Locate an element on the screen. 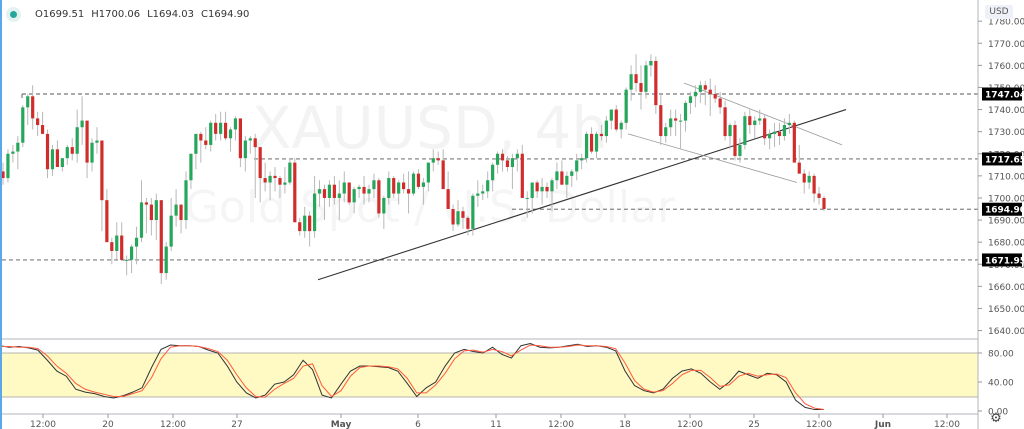 The width and height of the screenshot is (1024, 429). price-tick-label: 1770.00 is located at coordinates (1006, 45).